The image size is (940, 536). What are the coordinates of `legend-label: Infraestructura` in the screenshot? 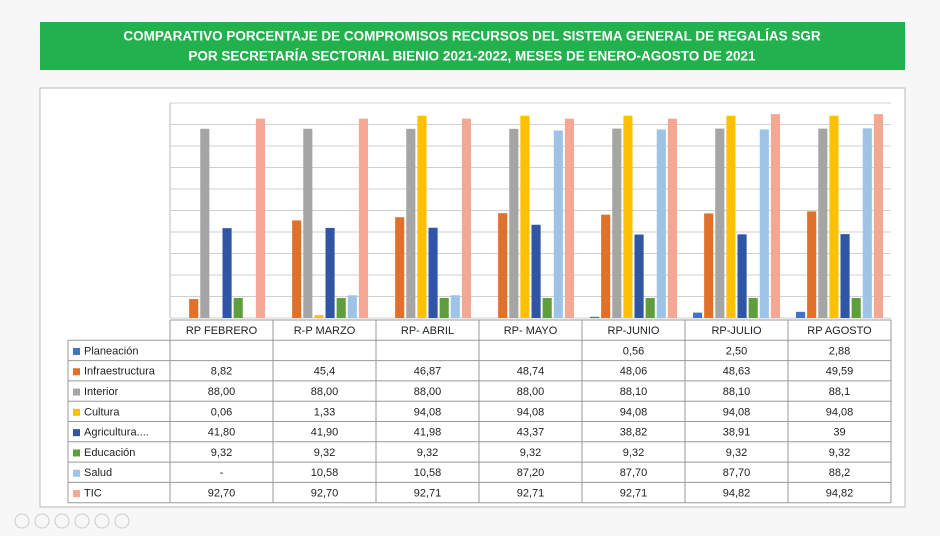 It's located at (120, 372).